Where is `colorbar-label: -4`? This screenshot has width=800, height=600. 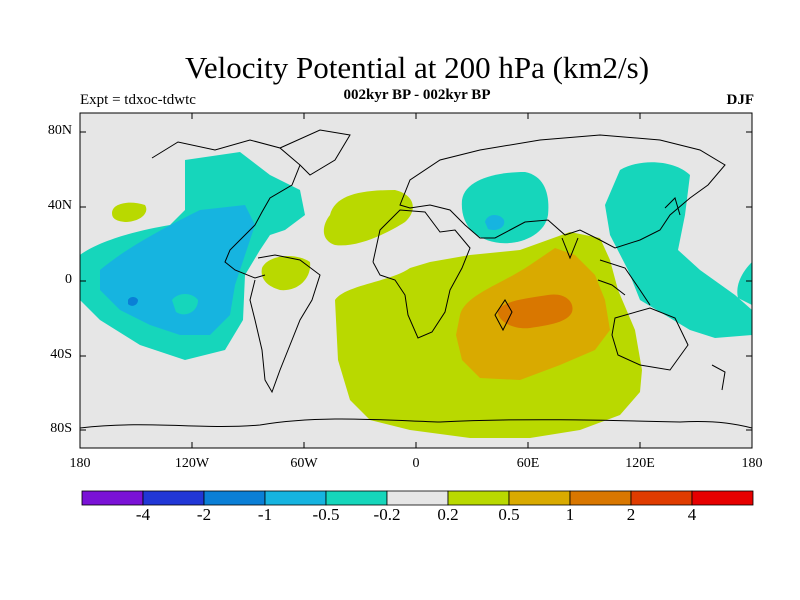
colorbar-label: -4 is located at coordinates (143, 514).